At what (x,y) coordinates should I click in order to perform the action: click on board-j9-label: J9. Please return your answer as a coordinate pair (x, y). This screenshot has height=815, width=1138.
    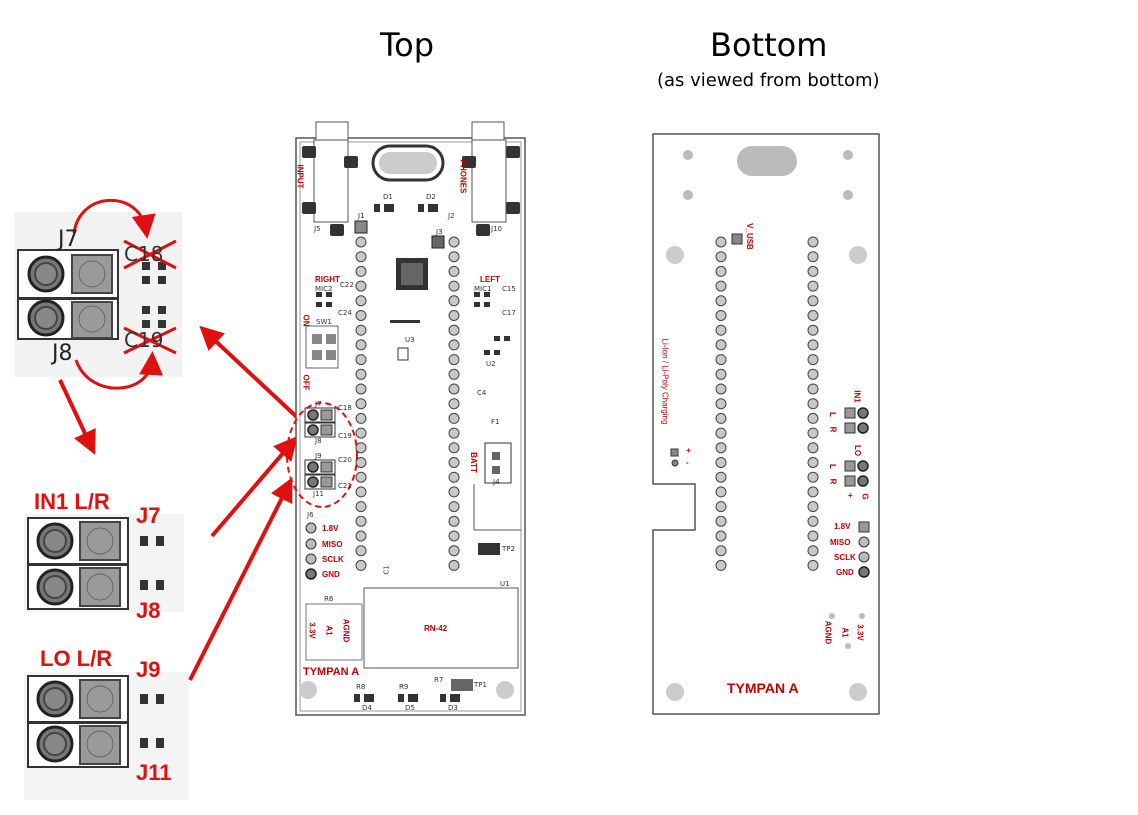
    Looking at the image, I should click on (318, 456).